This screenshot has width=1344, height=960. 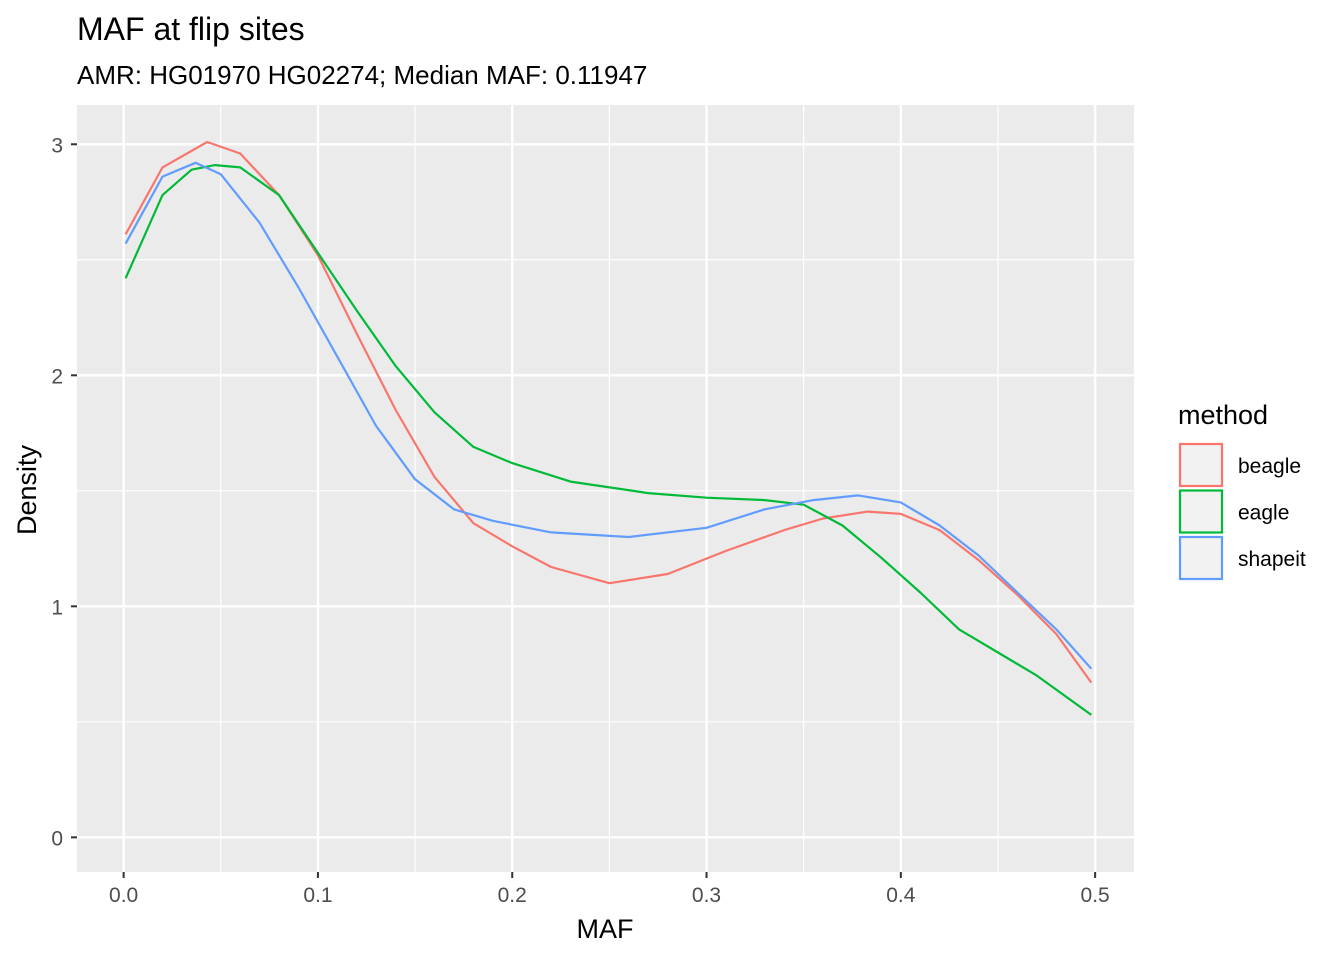 I want to click on legend-key-eagle, so click(x=1201, y=511).